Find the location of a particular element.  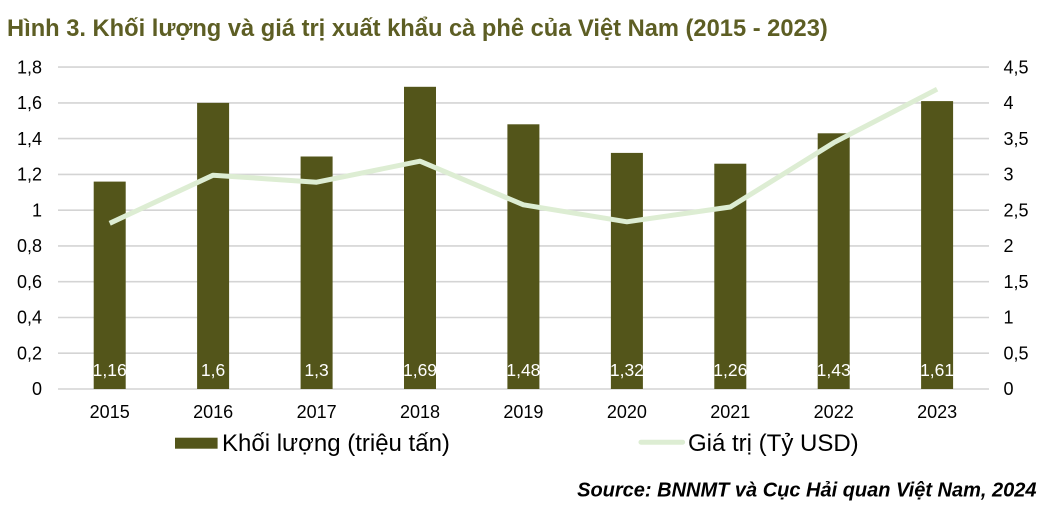

svg-text: 3,5 is located at coordinates (1016, 139).